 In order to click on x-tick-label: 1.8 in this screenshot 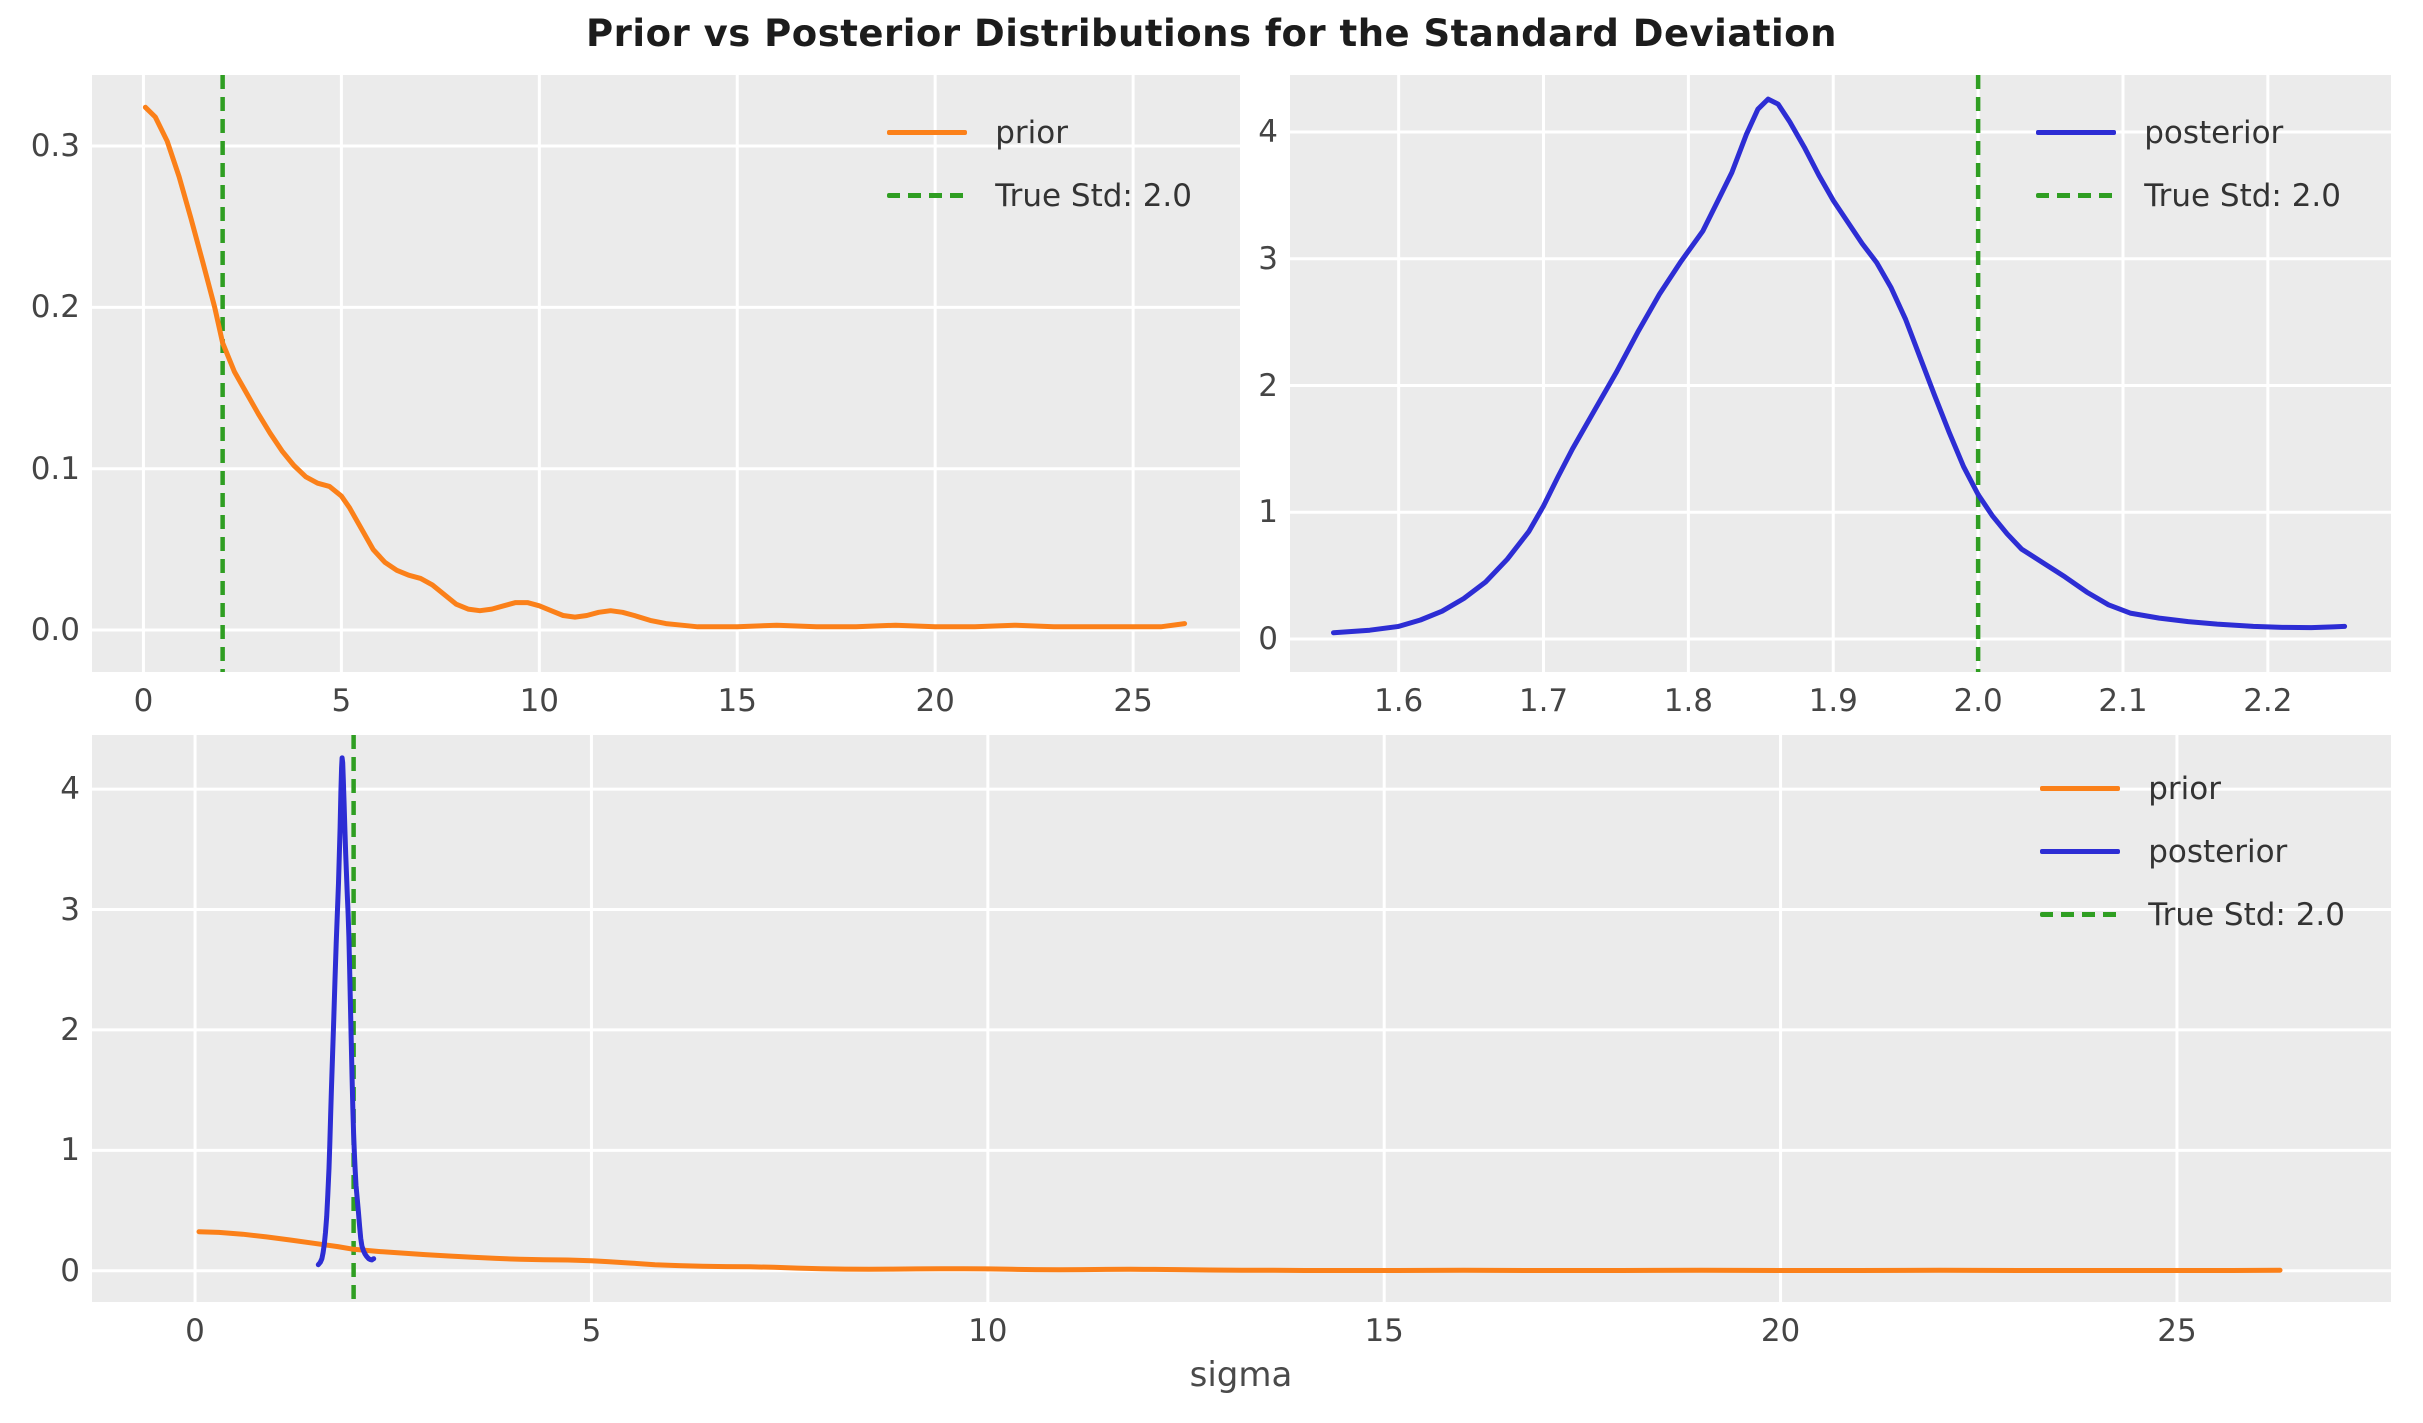, I will do `click(1688, 701)`.